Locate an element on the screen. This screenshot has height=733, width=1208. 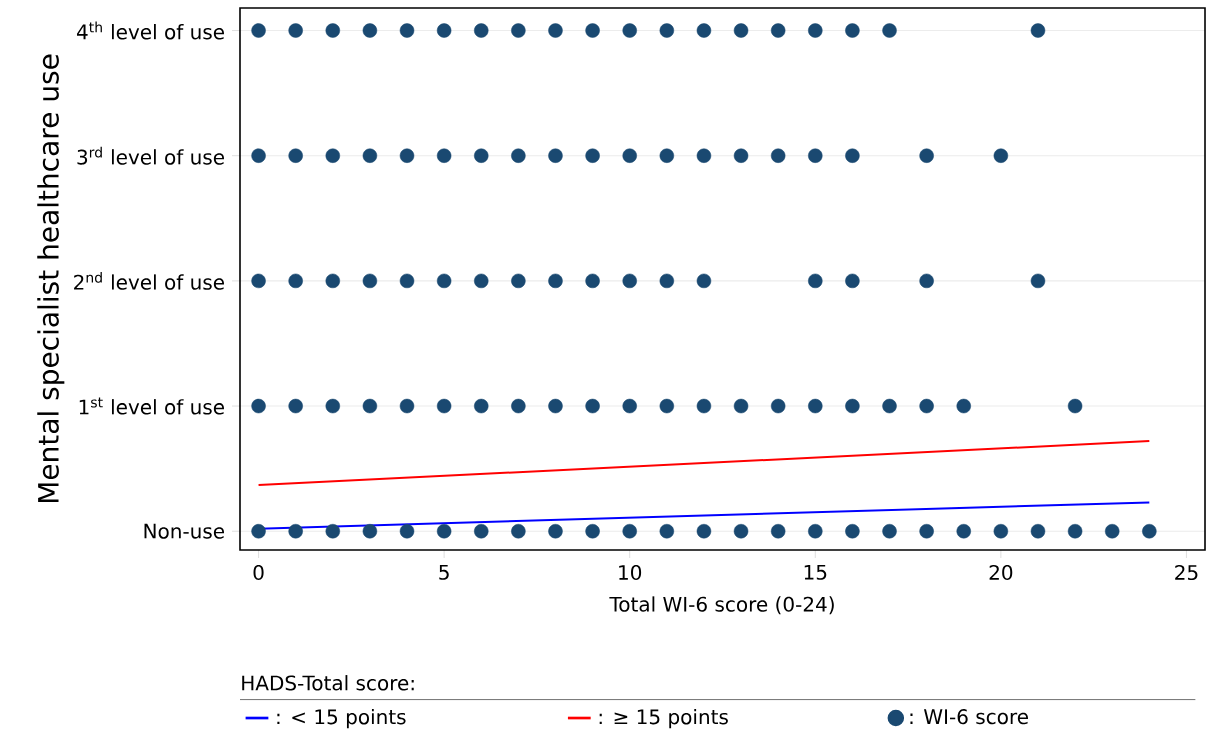
x-tick-label: 25 is located at coordinates (1186, 572).